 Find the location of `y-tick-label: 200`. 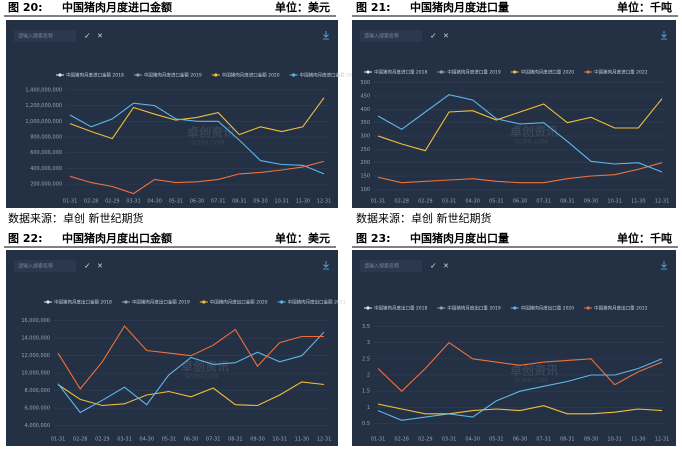

y-tick-label: 200 is located at coordinates (365, 163).